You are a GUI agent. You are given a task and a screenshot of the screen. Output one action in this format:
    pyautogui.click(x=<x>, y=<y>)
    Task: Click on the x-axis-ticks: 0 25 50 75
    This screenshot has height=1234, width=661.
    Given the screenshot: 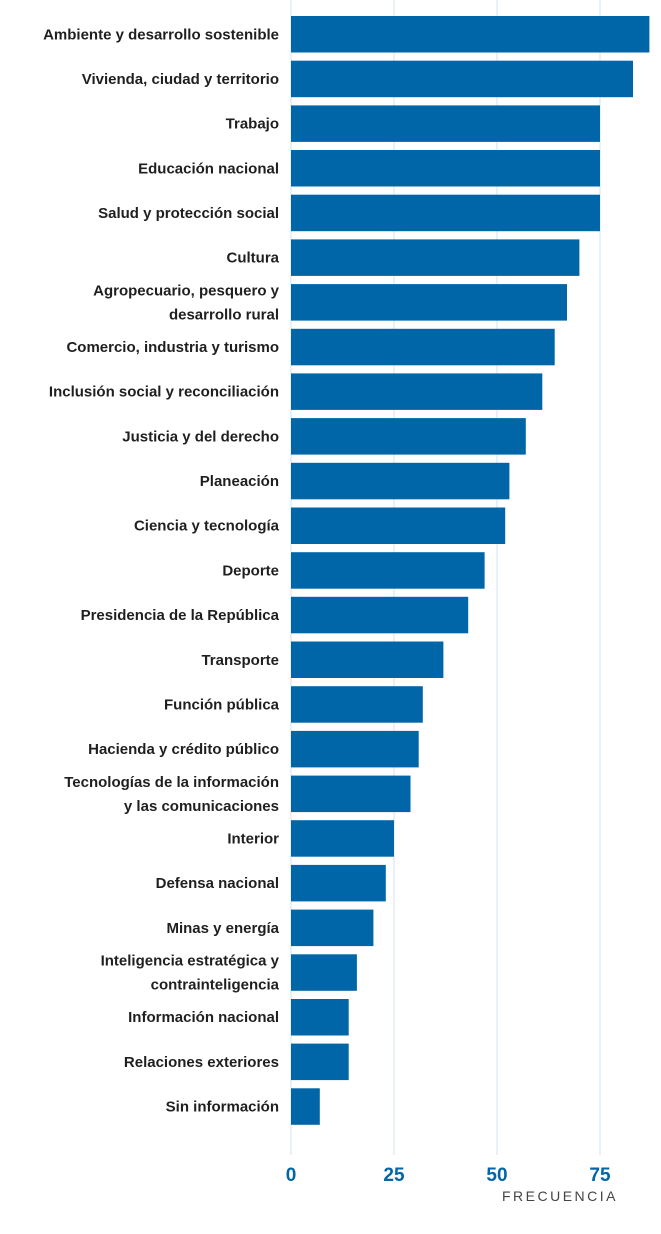 What is the action you would take?
    pyautogui.click(x=448, y=1175)
    